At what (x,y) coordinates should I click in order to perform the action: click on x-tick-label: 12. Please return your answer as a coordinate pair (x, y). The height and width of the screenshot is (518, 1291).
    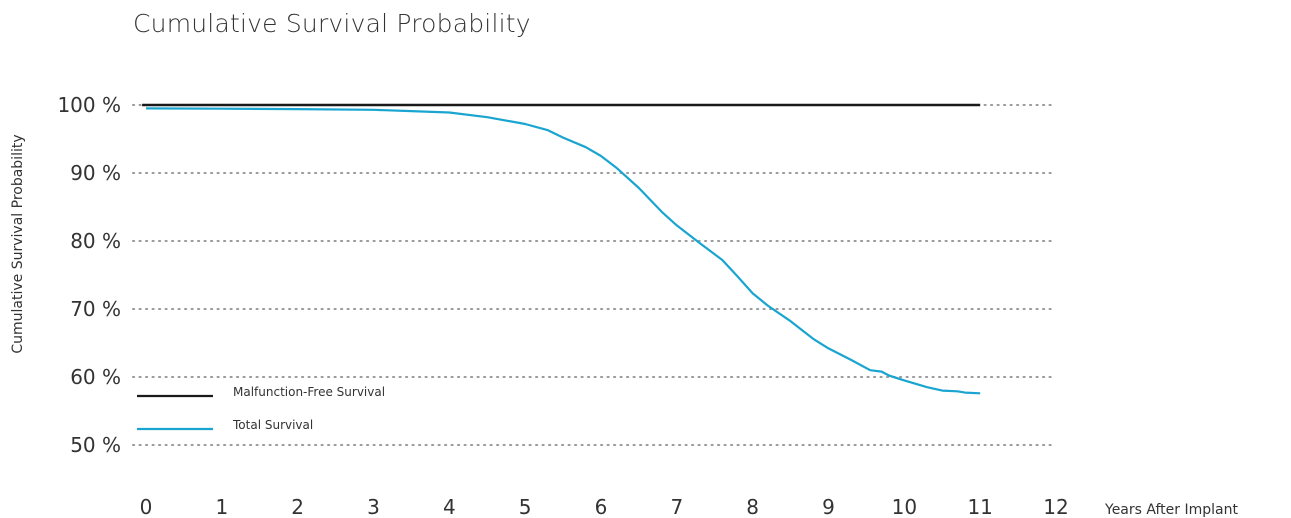
    Looking at the image, I should click on (1055, 506).